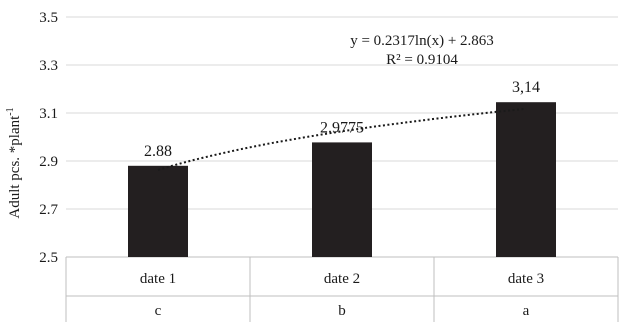 This screenshot has height=322, width=626. I want to click on x-category-label: date 2, so click(342, 279).